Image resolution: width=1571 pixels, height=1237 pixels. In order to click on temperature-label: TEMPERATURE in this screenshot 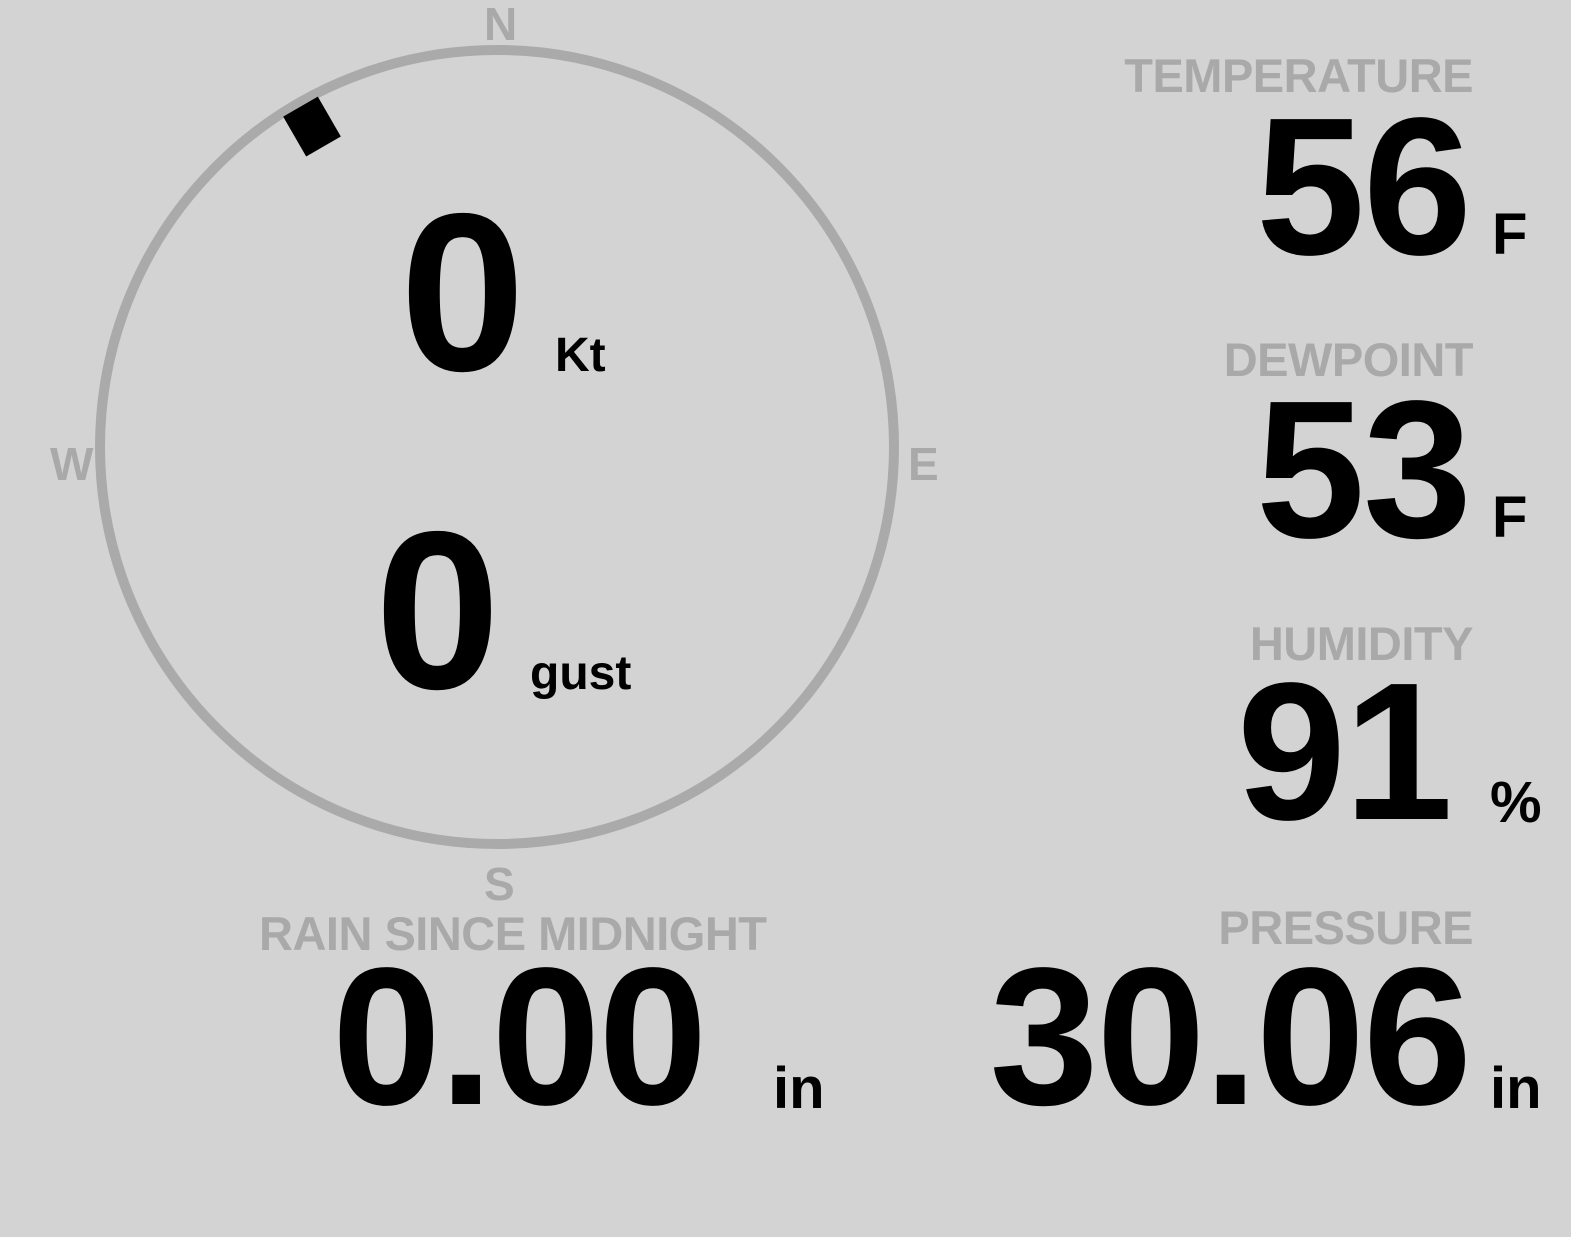, I will do `click(1298, 75)`.